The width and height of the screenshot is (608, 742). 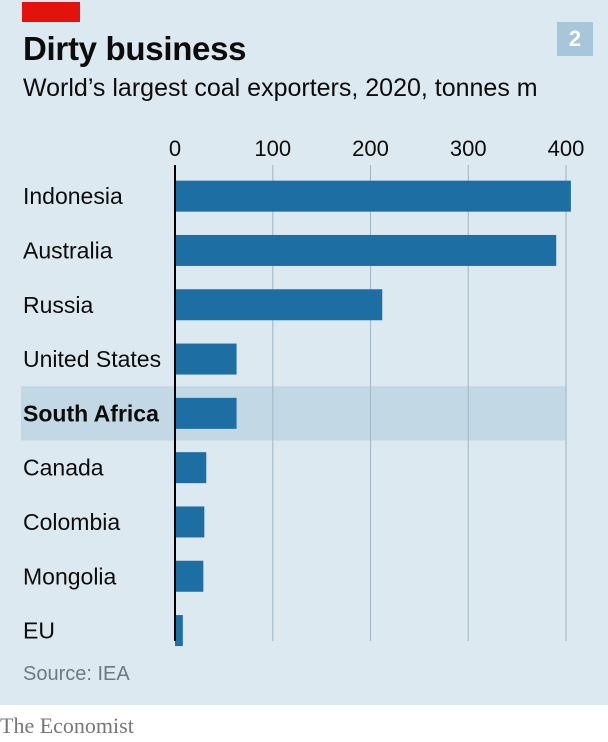 What do you see at coordinates (63, 468) in the screenshot?
I see `category-label: Canada` at bounding box center [63, 468].